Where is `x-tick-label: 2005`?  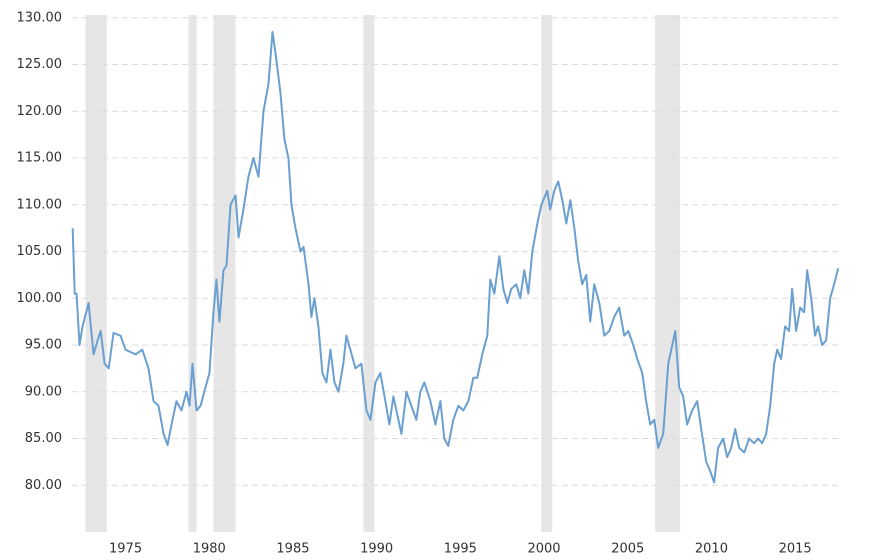
x-tick-label: 2005 is located at coordinates (627, 549).